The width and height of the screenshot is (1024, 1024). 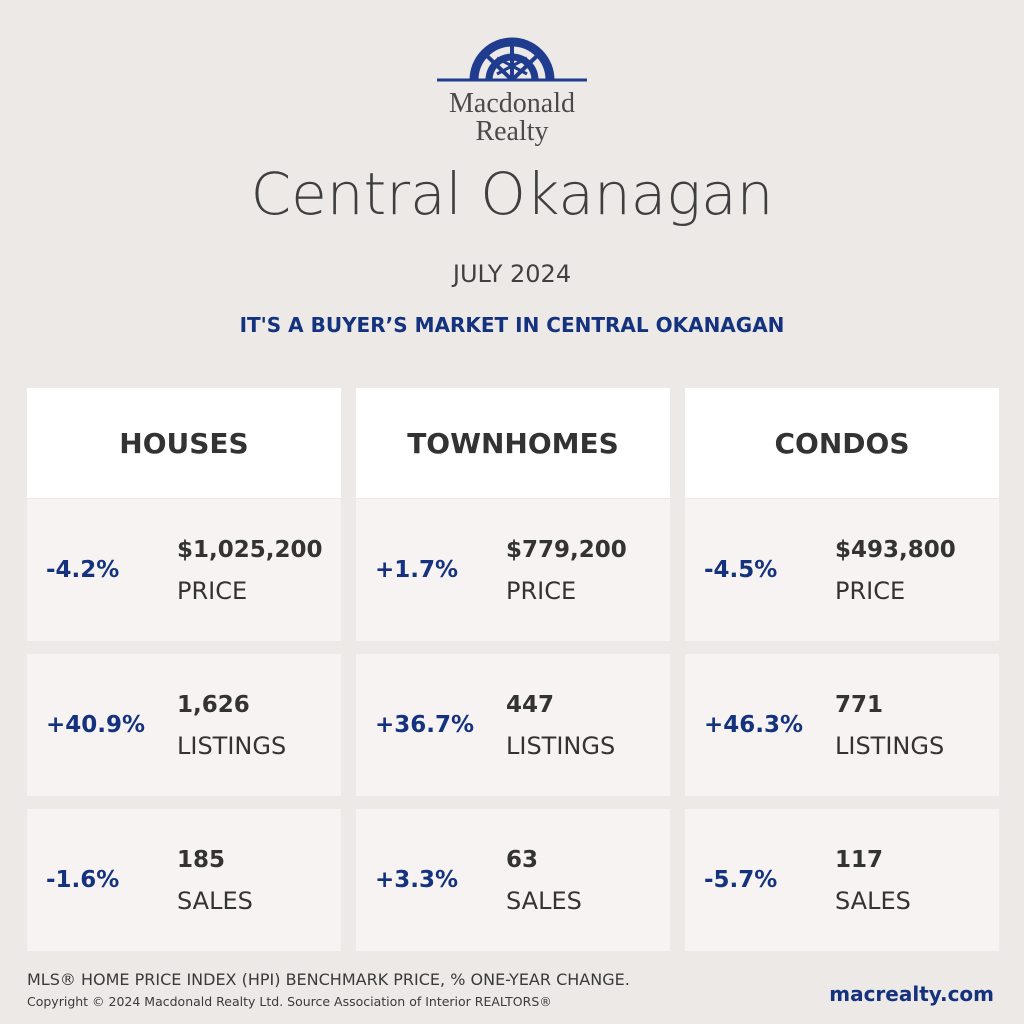 I want to click on listings-cell: +40.9% 1,626 LISTINGS, so click(x=184, y=725).